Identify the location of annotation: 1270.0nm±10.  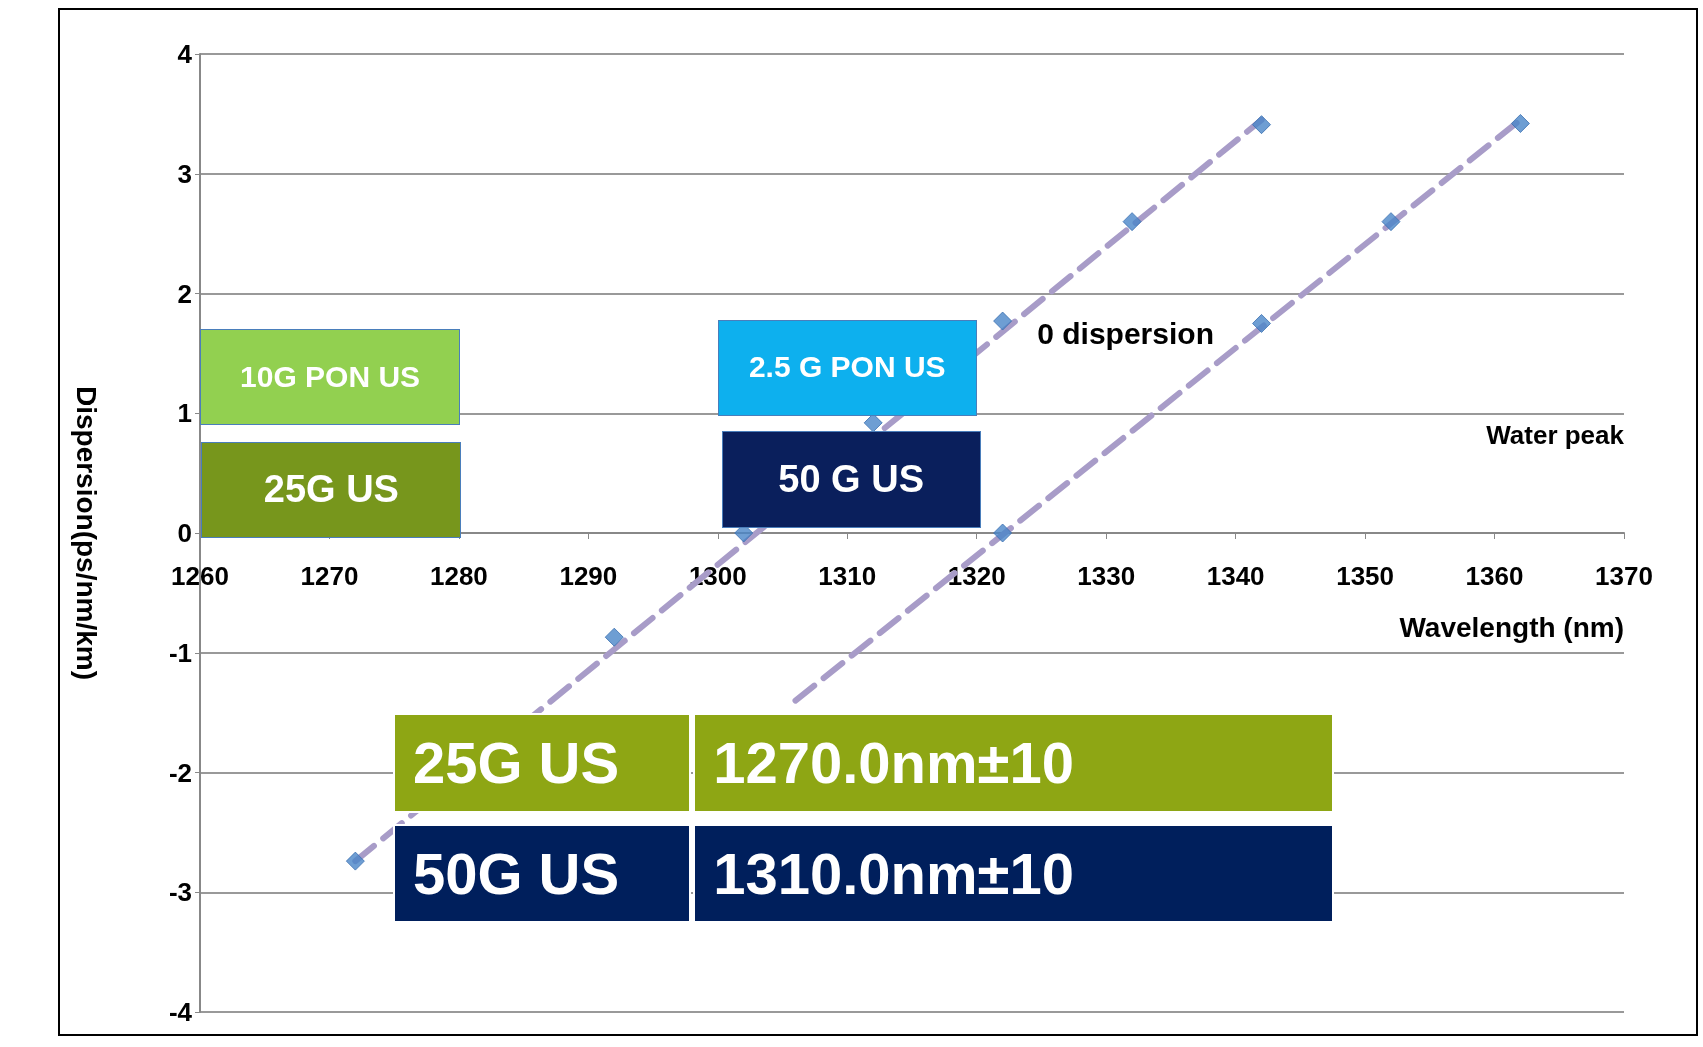
(893, 762).